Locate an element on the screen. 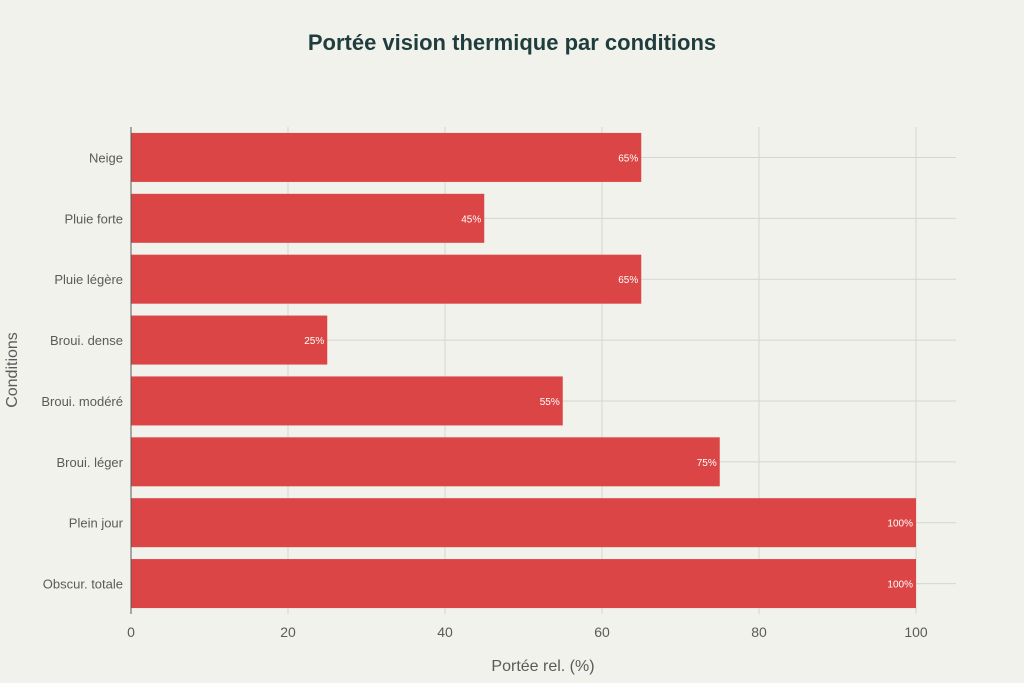  y-axis-title: Conditions is located at coordinates (12, 370).